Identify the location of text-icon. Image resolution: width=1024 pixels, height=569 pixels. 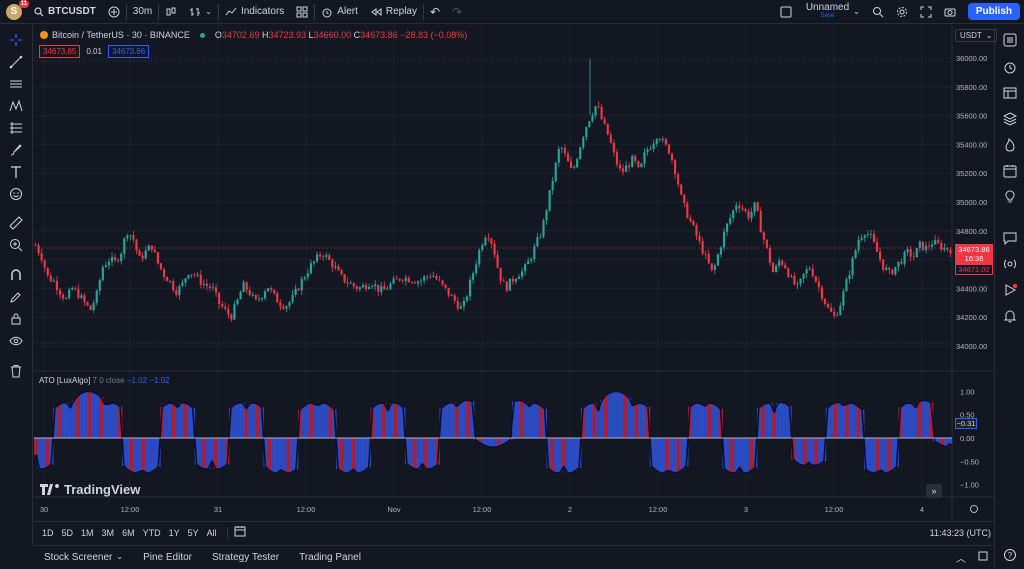
(16, 172).